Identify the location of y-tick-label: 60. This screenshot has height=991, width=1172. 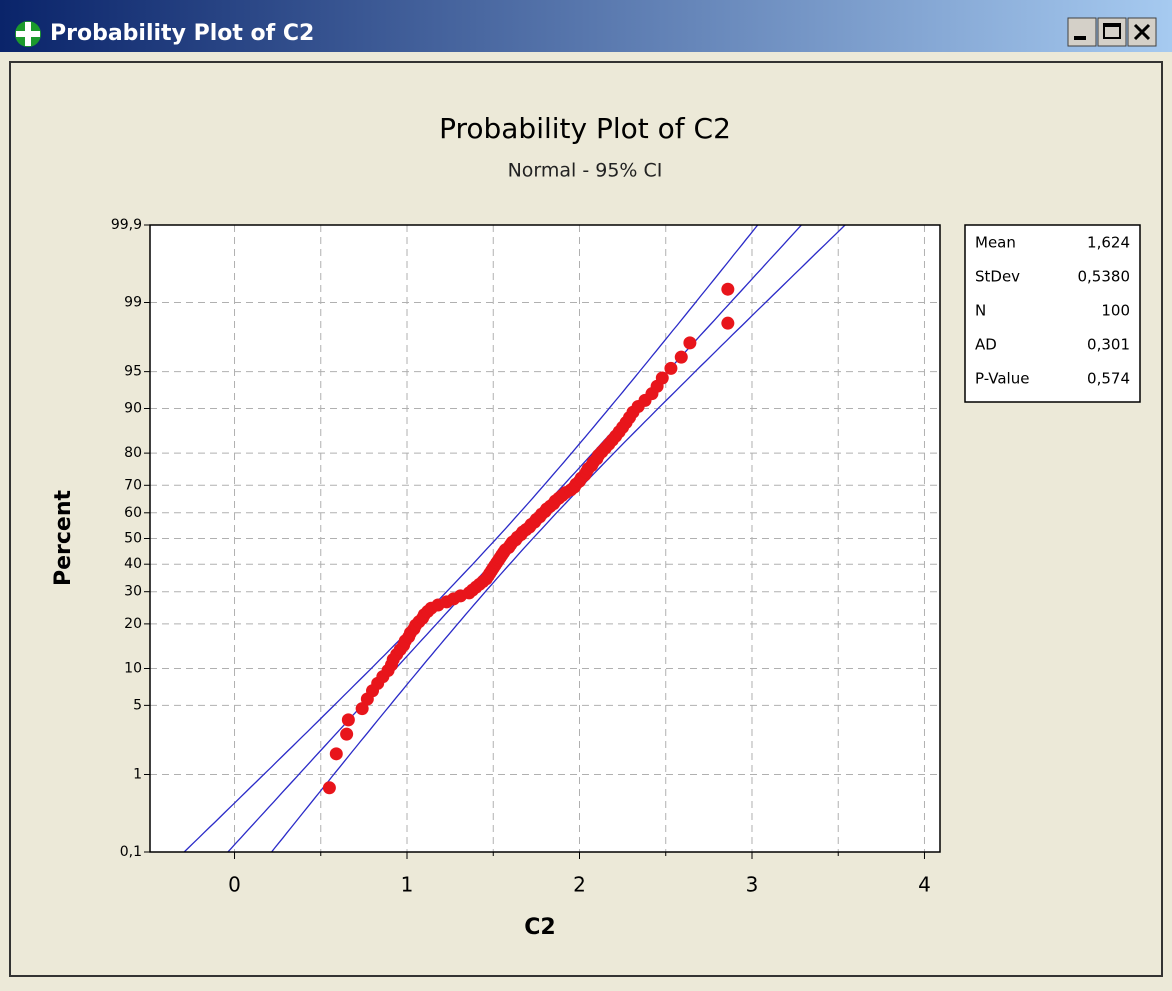
(133, 513).